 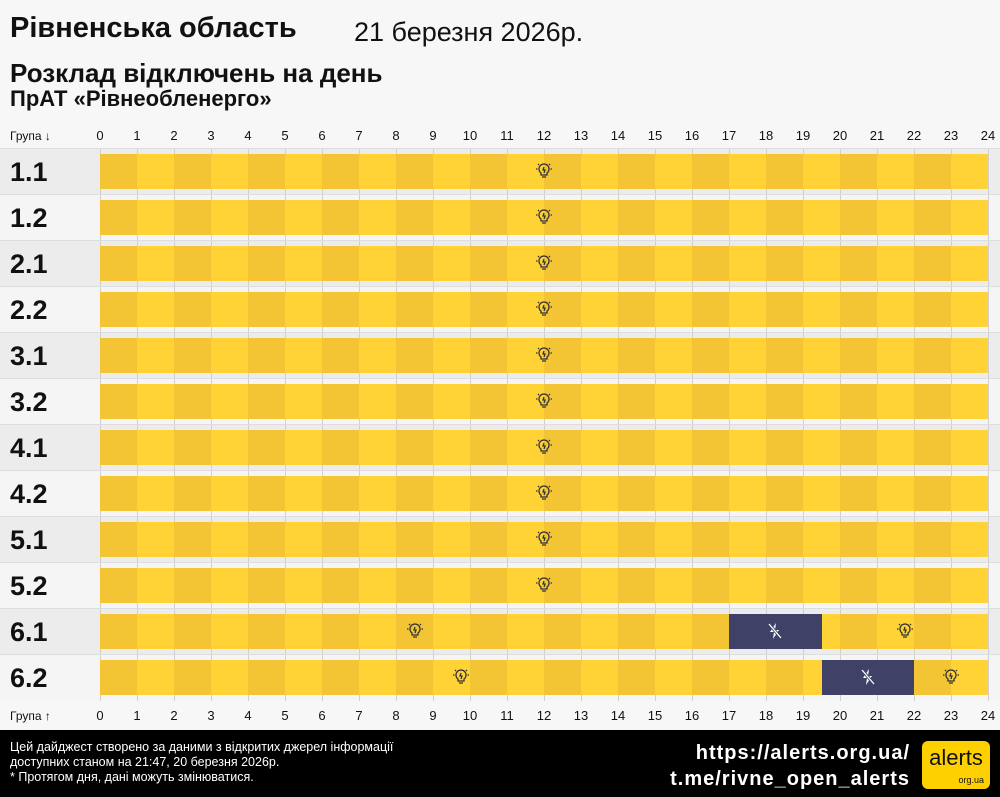 What do you see at coordinates (500, 309) in the screenshot?
I see `group-row: 2.2` at bounding box center [500, 309].